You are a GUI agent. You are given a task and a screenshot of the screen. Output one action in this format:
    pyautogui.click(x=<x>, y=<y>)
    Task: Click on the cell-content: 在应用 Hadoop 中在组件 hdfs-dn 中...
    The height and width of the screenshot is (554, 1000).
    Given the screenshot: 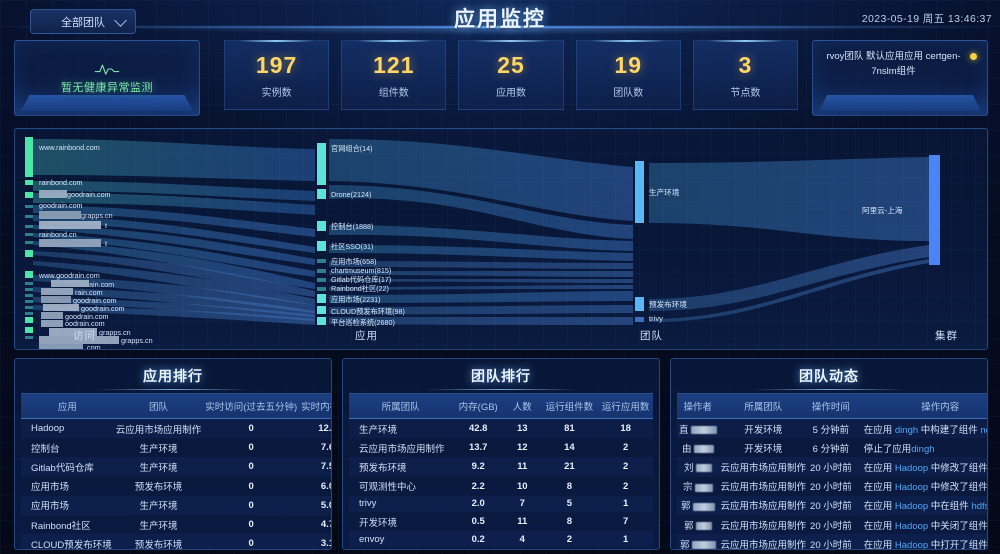 What is the action you would take?
    pyautogui.click(x=920, y=505)
    